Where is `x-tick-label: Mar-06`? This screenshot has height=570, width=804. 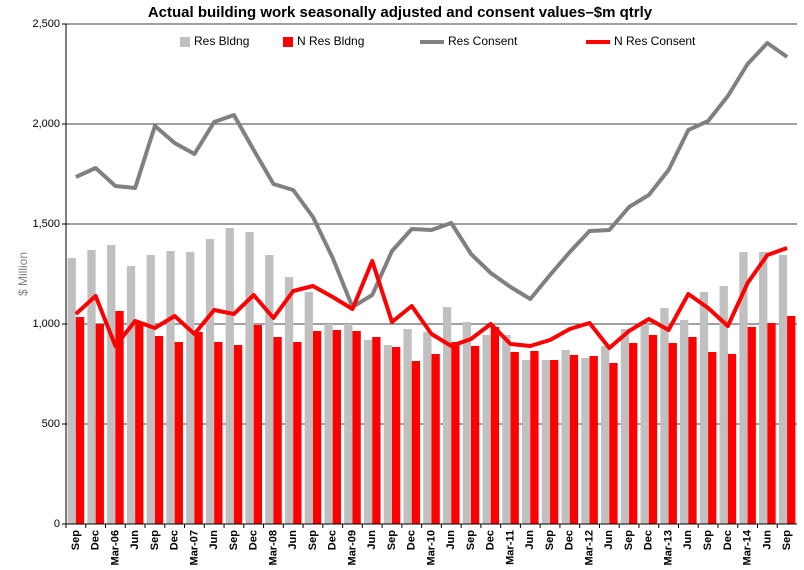 x-tick-label: Mar-06 is located at coordinates (115, 547).